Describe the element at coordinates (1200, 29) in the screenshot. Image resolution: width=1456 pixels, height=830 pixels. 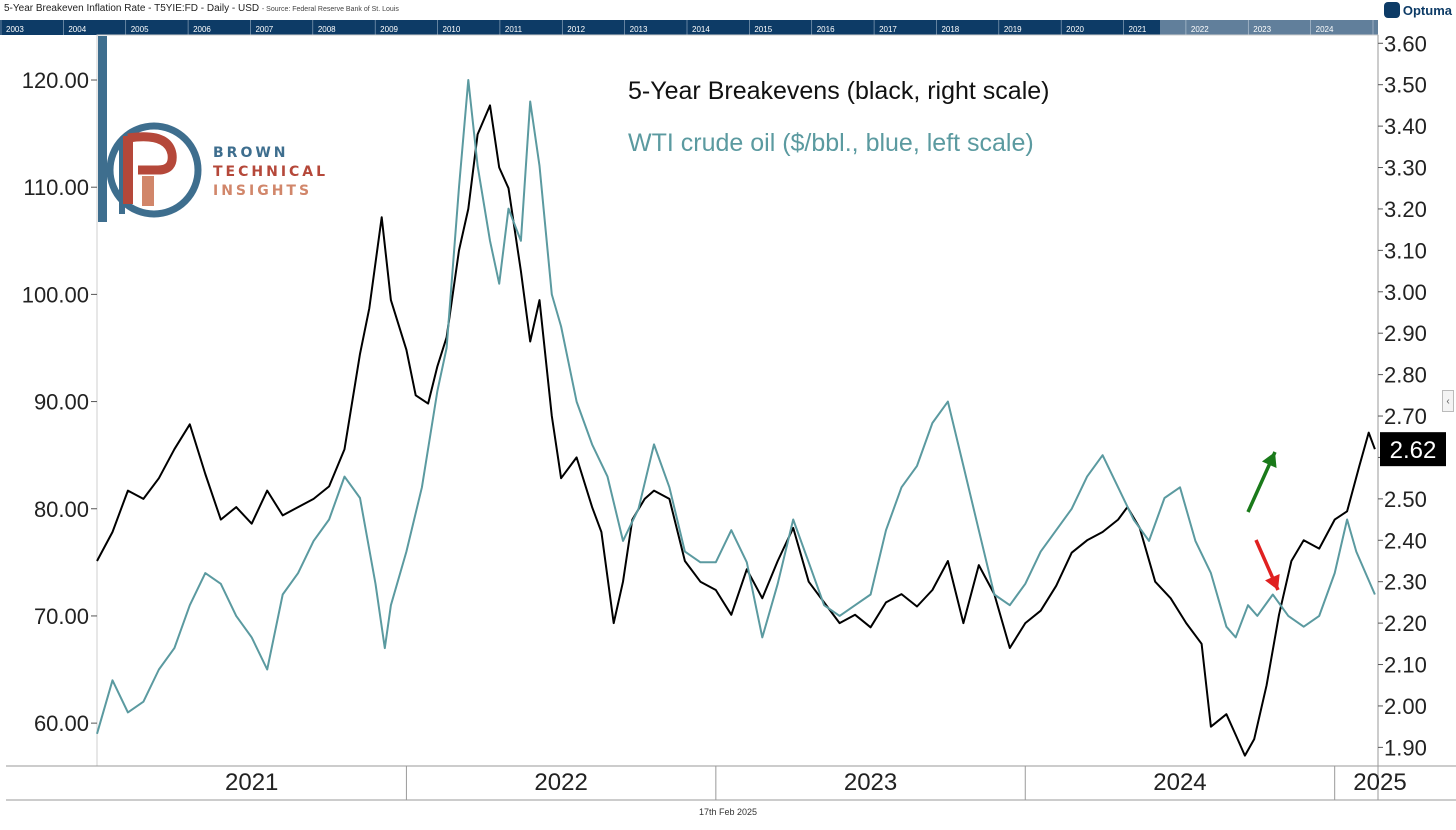
I see `overview-year-label: 2022` at that location.